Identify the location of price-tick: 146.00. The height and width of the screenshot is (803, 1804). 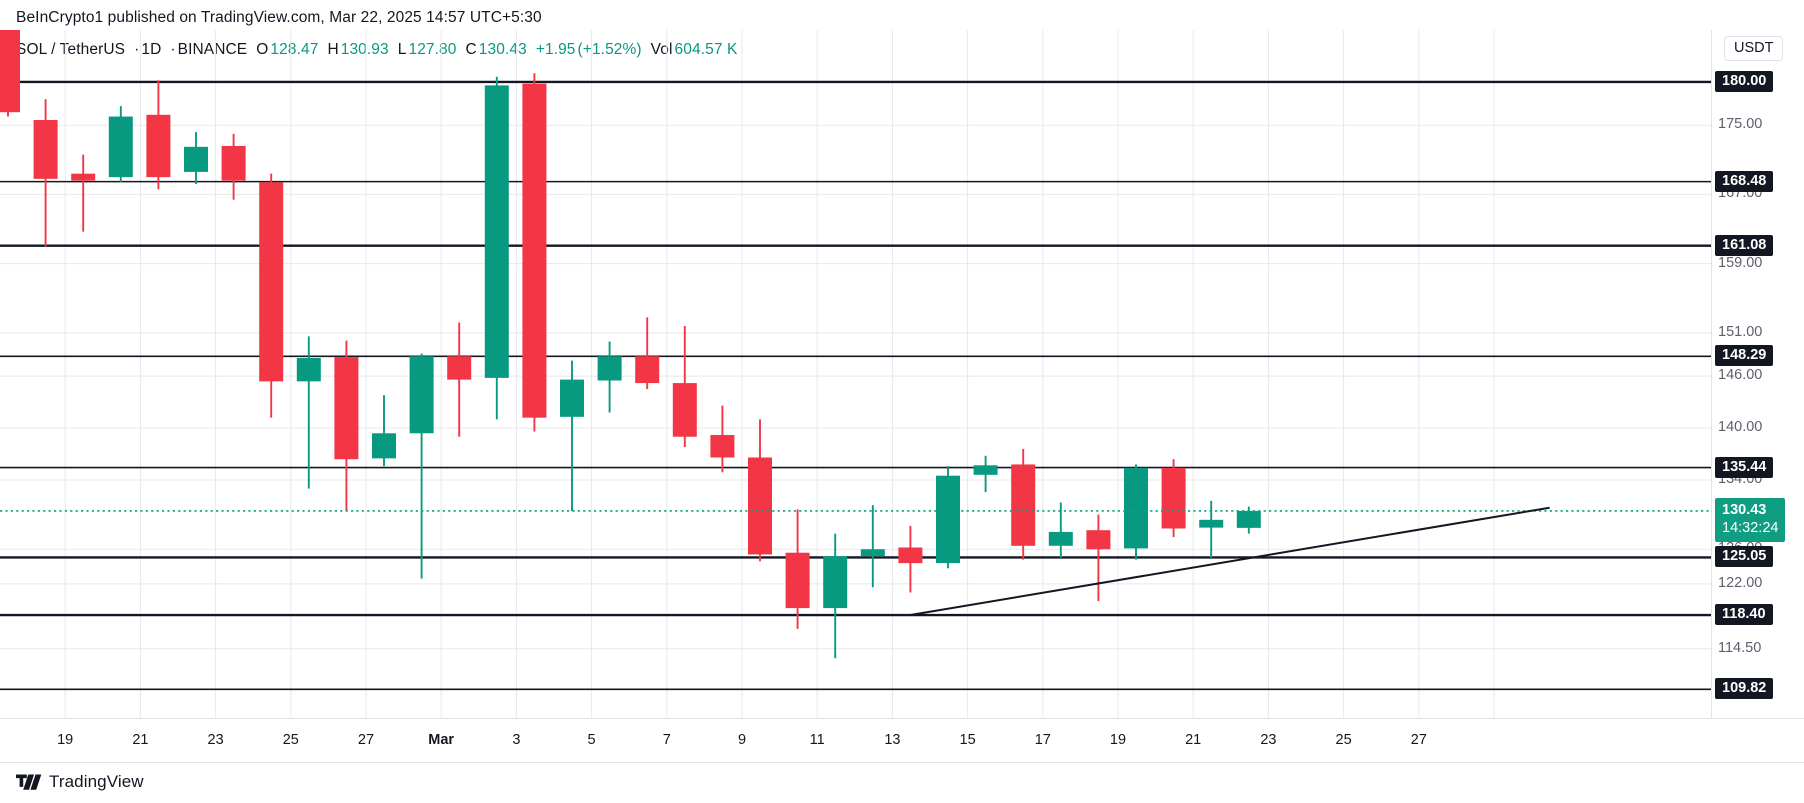
(1740, 375).